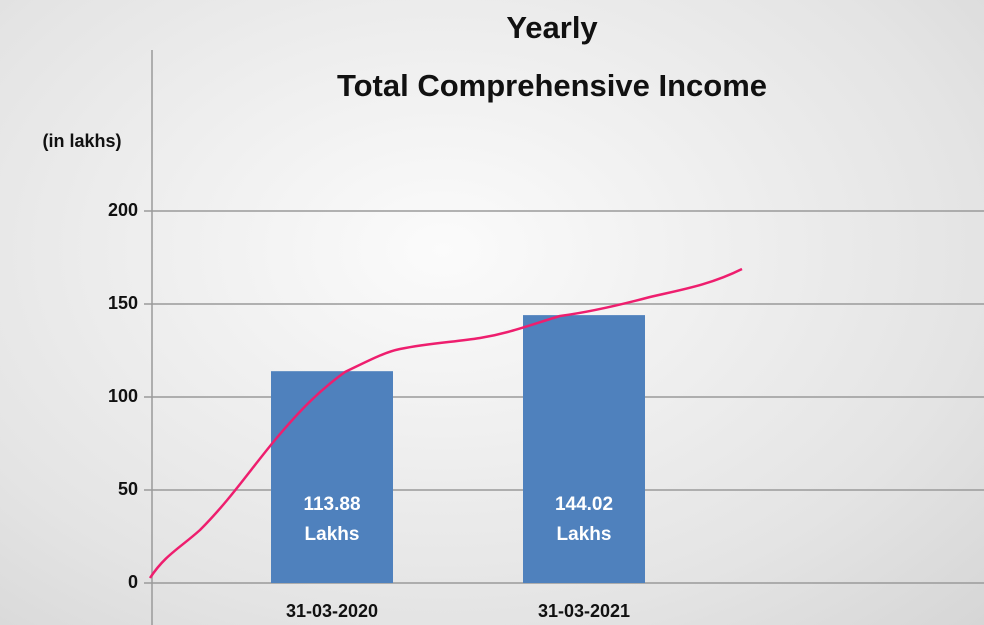  I want to click on y-tick-label: 50, so click(128, 489).